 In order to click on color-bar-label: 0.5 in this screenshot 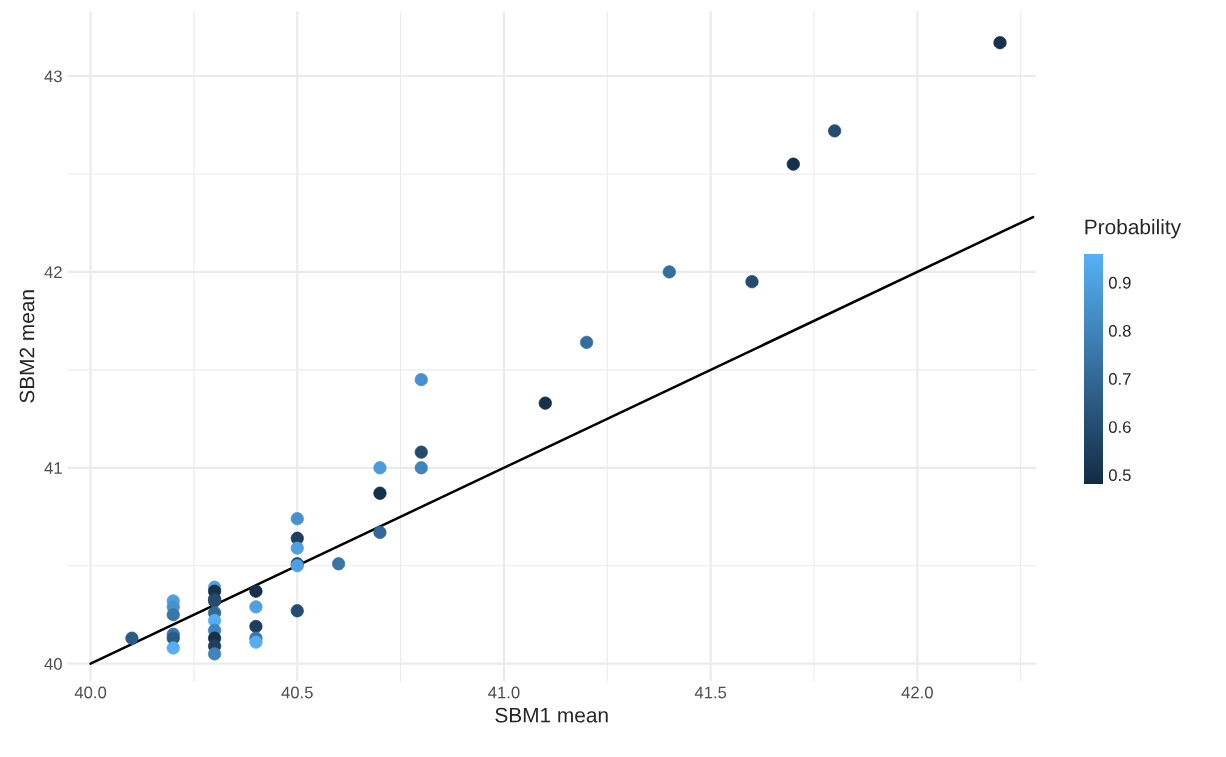, I will do `click(1119, 475)`.